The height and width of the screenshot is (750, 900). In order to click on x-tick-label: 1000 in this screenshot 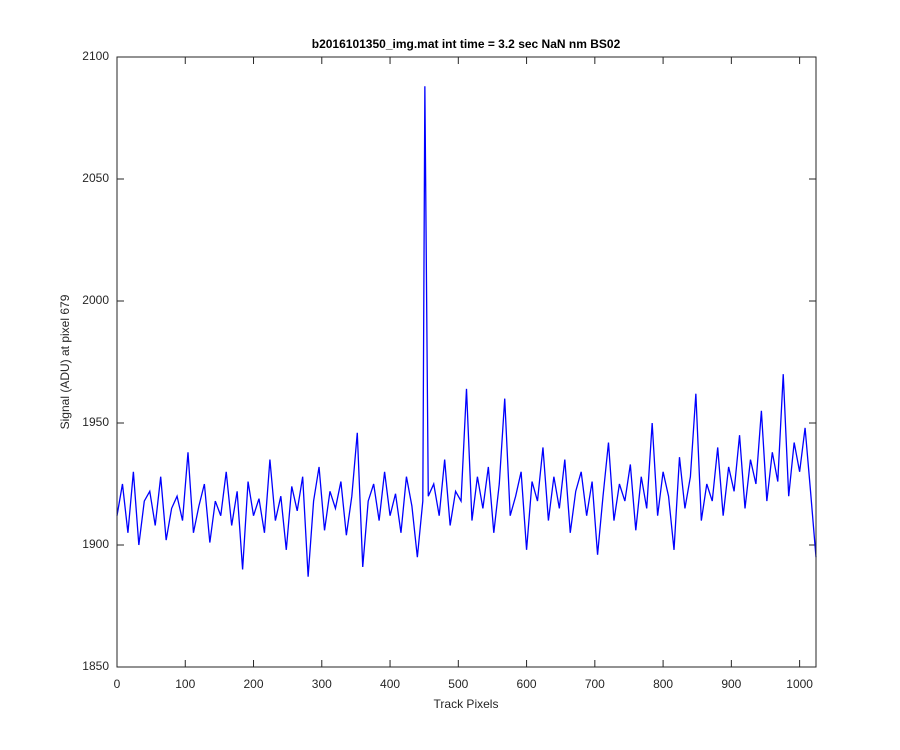, I will do `click(799, 684)`.